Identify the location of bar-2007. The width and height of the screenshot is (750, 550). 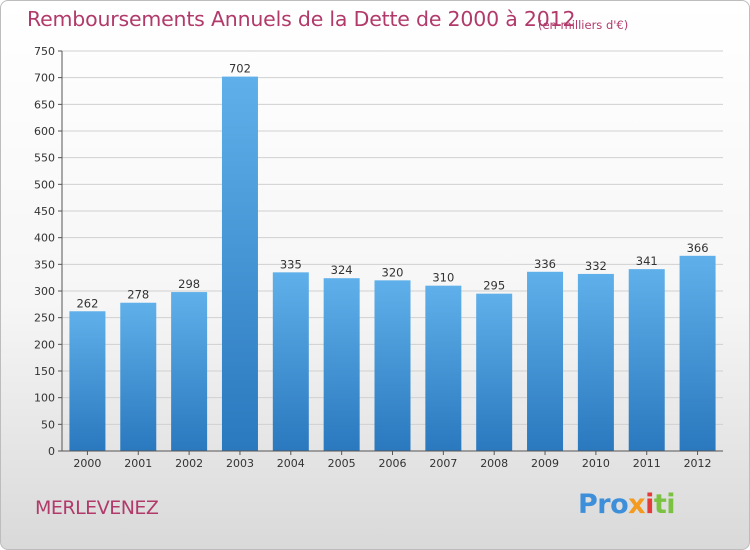
(443, 368).